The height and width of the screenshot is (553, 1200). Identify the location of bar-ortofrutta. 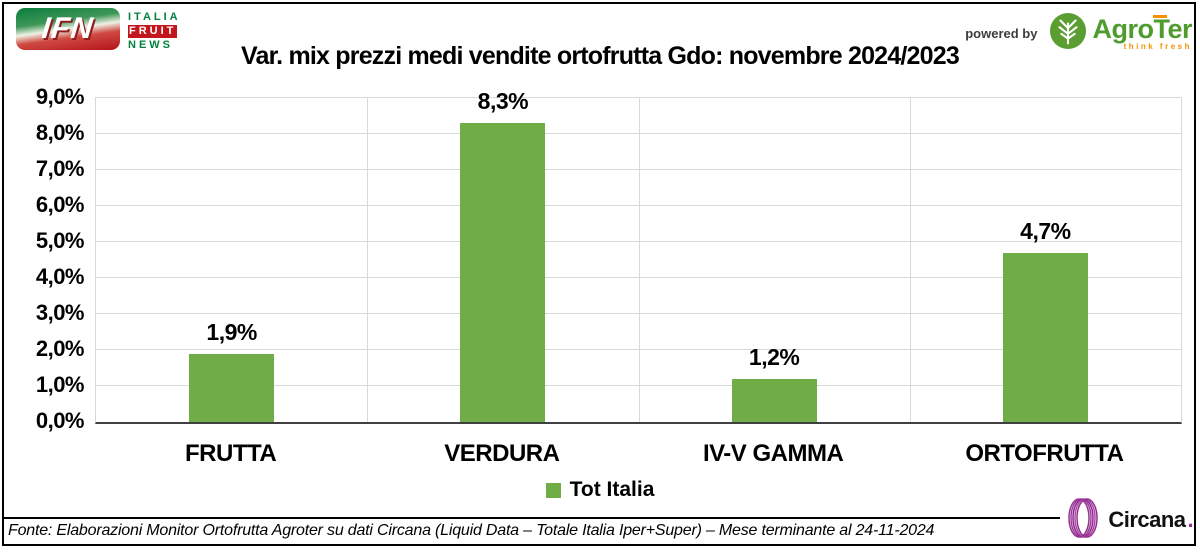
(1045, 337).